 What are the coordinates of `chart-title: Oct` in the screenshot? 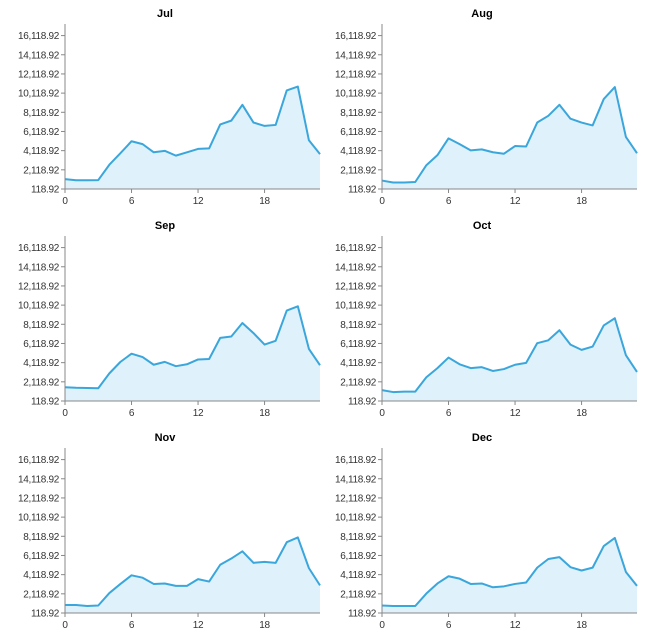 It's located at (482, 226).